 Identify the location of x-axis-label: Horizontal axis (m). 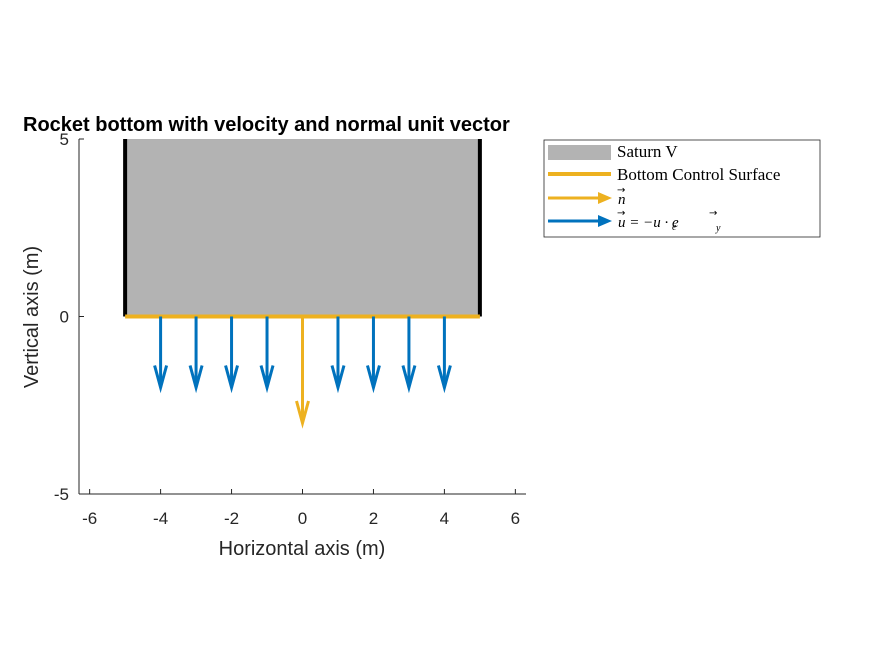
(302, 549).